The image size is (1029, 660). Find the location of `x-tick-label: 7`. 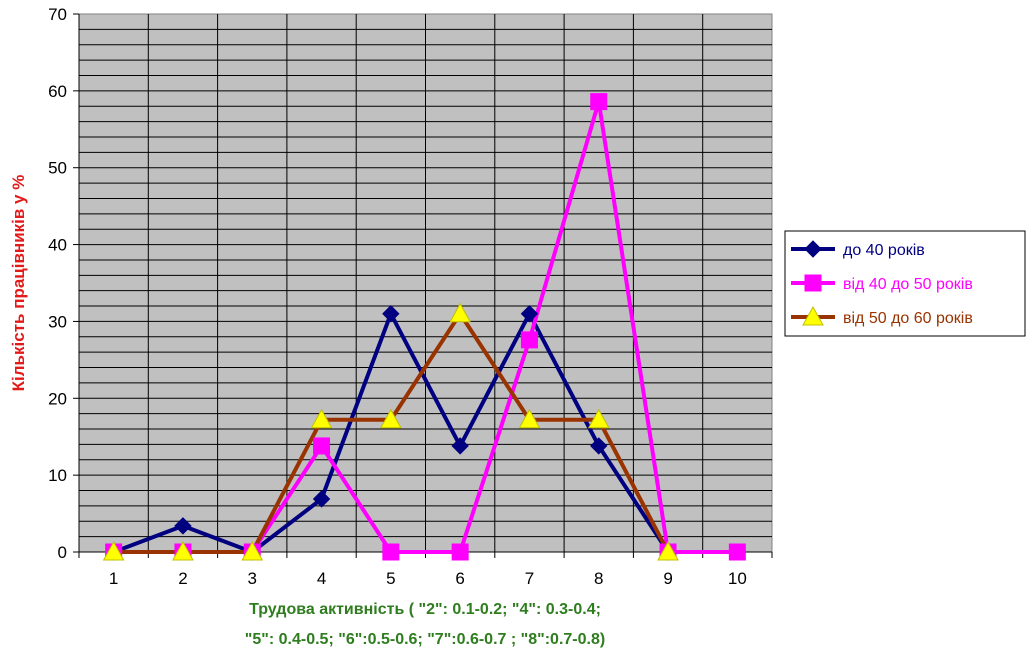

x-tick-label: 7 is located at coordinates (529, 578).